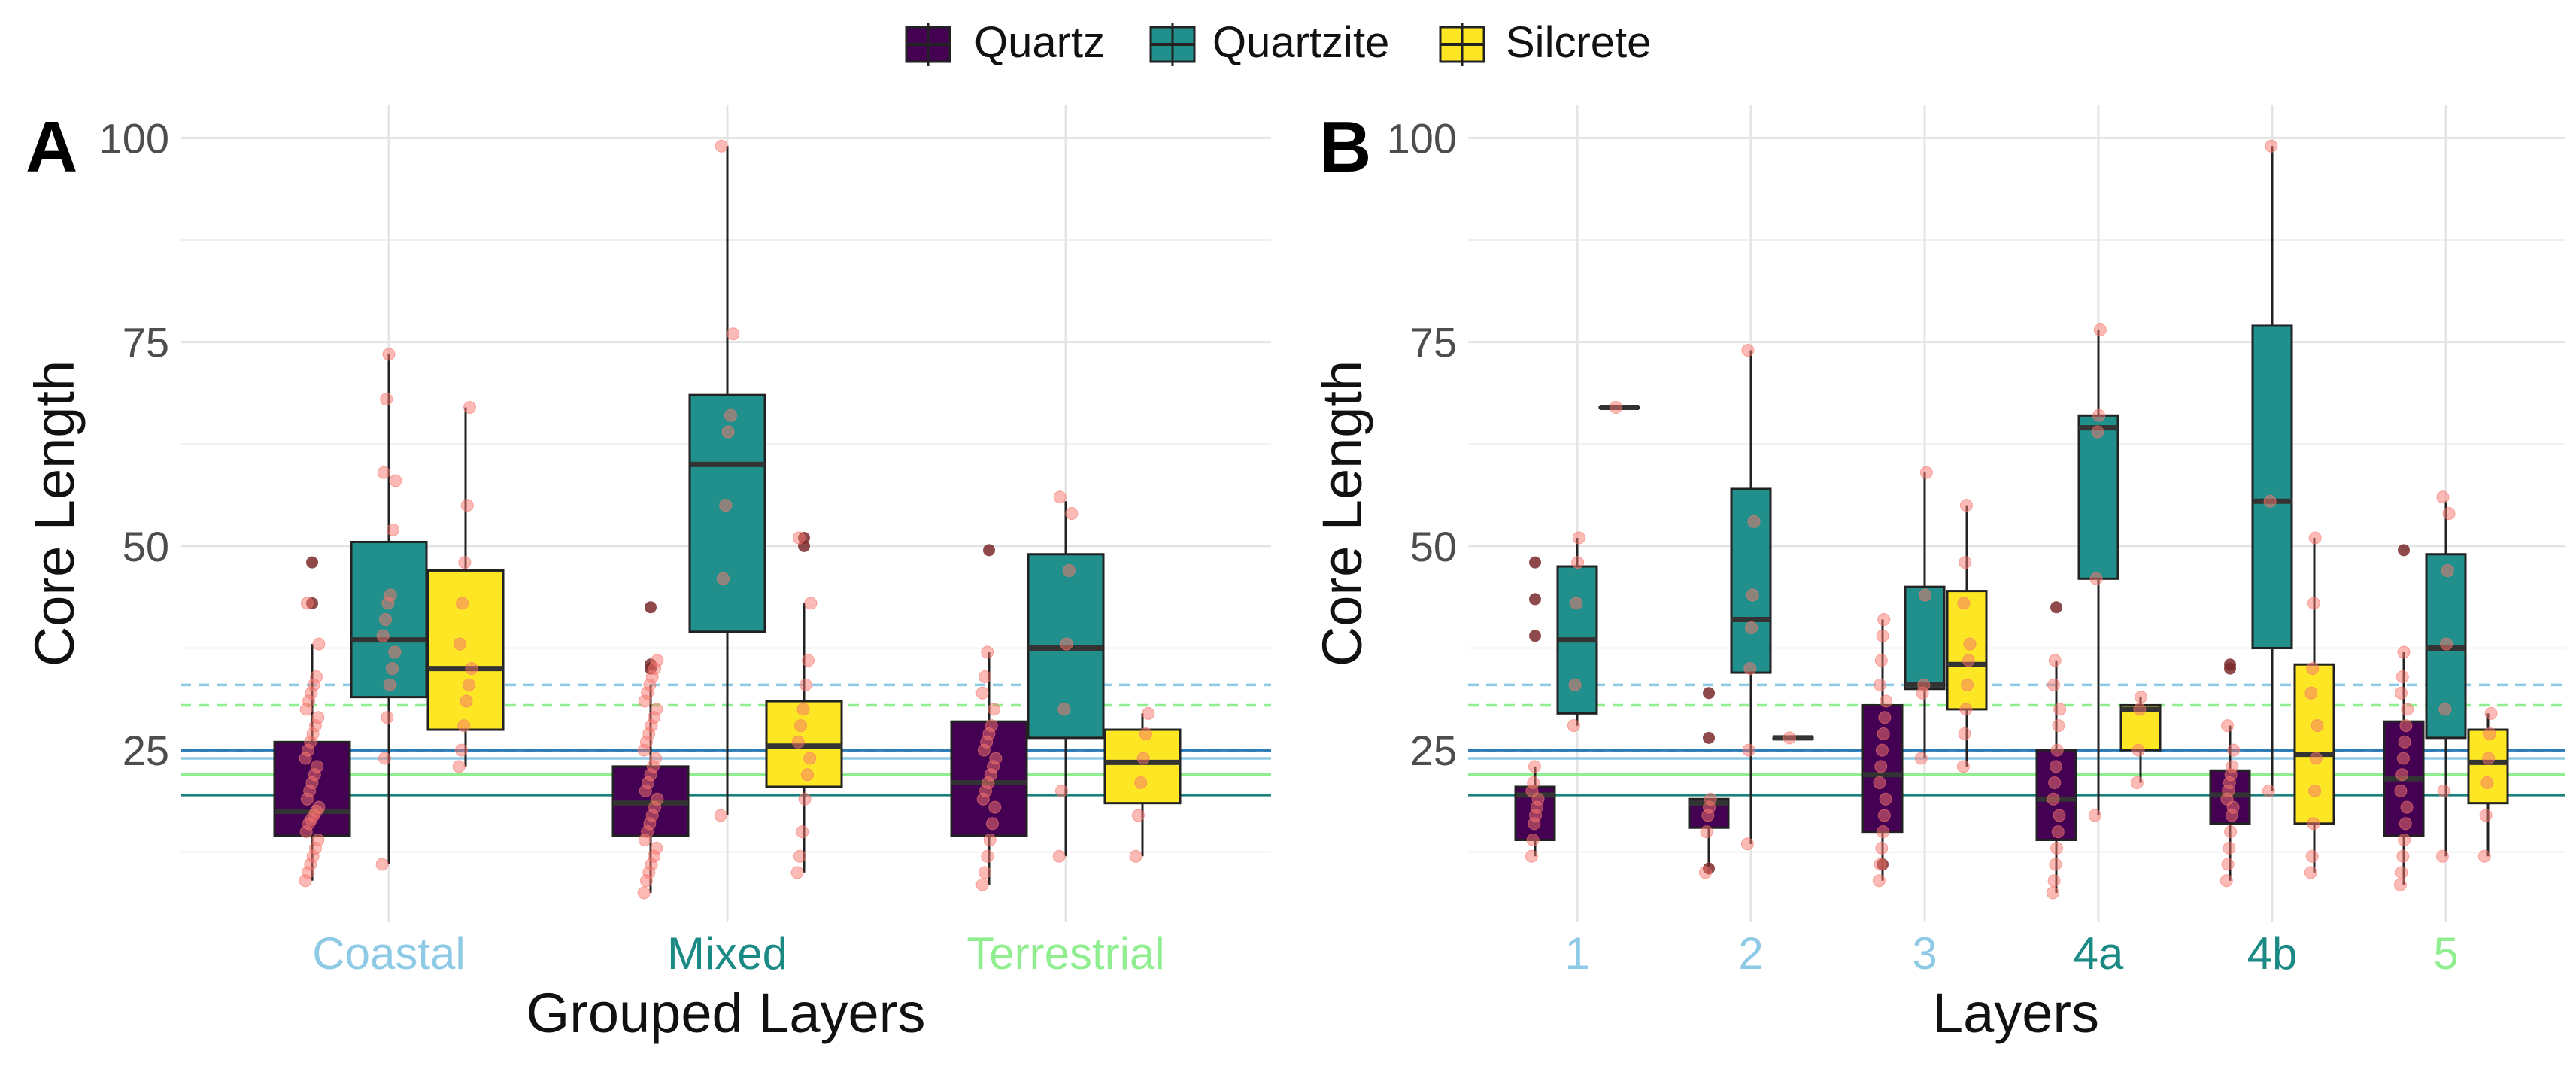 The image size is (2576, 1066). What do you see at coordinates (1433, 750) in the screenshot?
I see `y-tick-label: 25` at bounding box center [1433, 750].